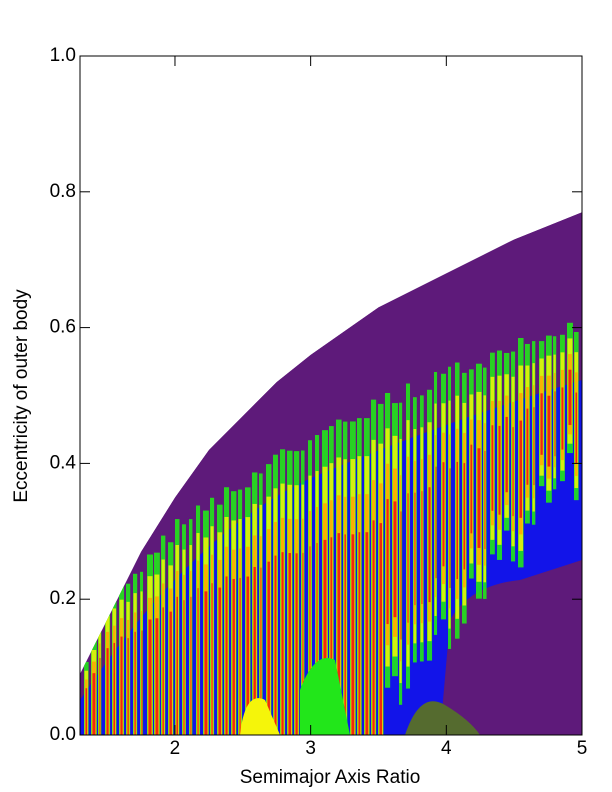 Image resolution: width=612 pixels, height=792 pixels. Describe the element at coordinates (63, 598) in the screenshot. I see `y-tick-label: 0.2` at that location.